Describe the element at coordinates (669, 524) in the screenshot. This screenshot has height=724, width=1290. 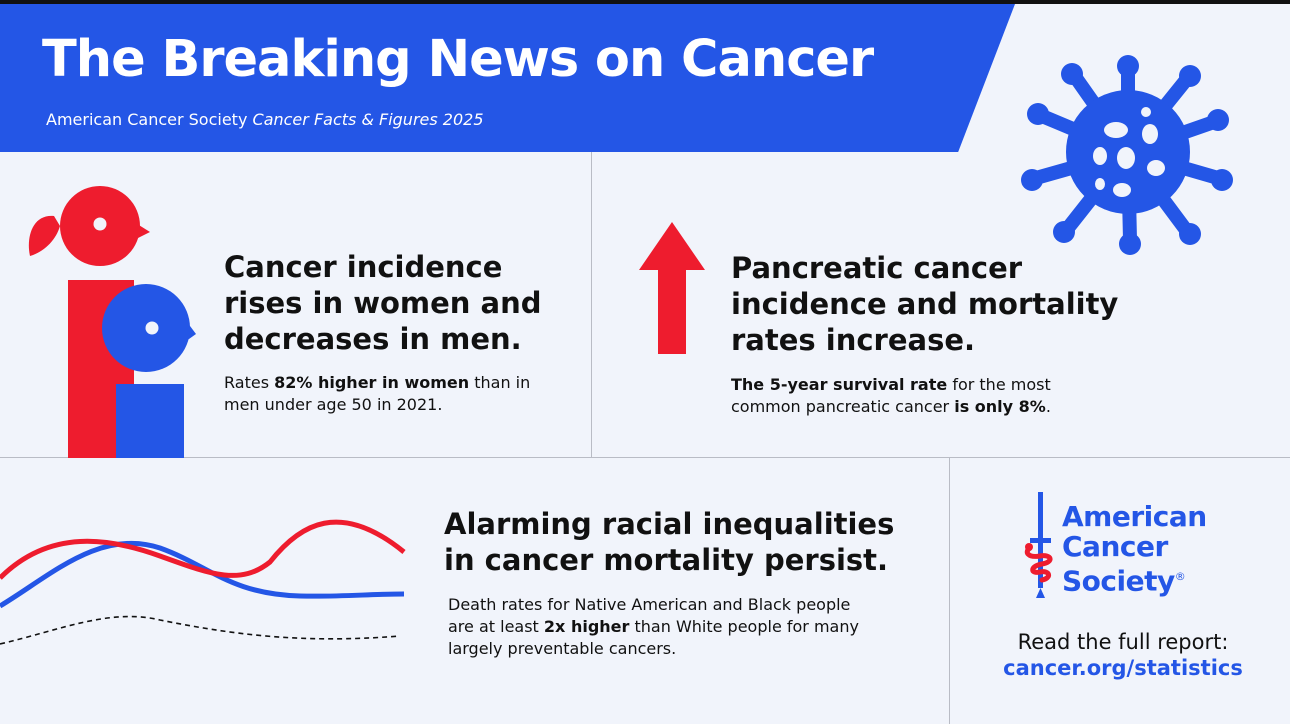
I see `racial-headline-line1: Alarming racial inequalities` at that location.